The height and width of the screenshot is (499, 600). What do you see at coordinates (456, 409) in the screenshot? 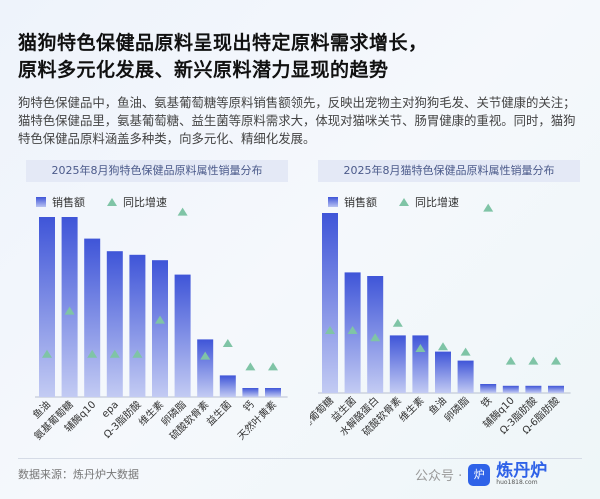
I see `x-tick-label: 卵磷脂` at bounding box center [456, 409].